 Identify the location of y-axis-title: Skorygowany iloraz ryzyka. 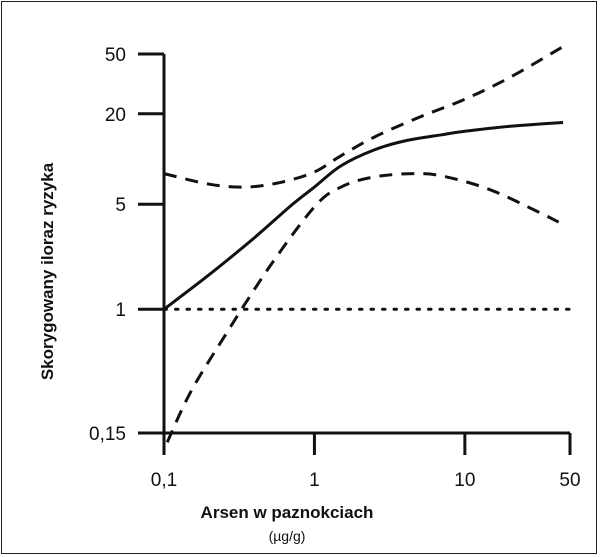
(47, 271).